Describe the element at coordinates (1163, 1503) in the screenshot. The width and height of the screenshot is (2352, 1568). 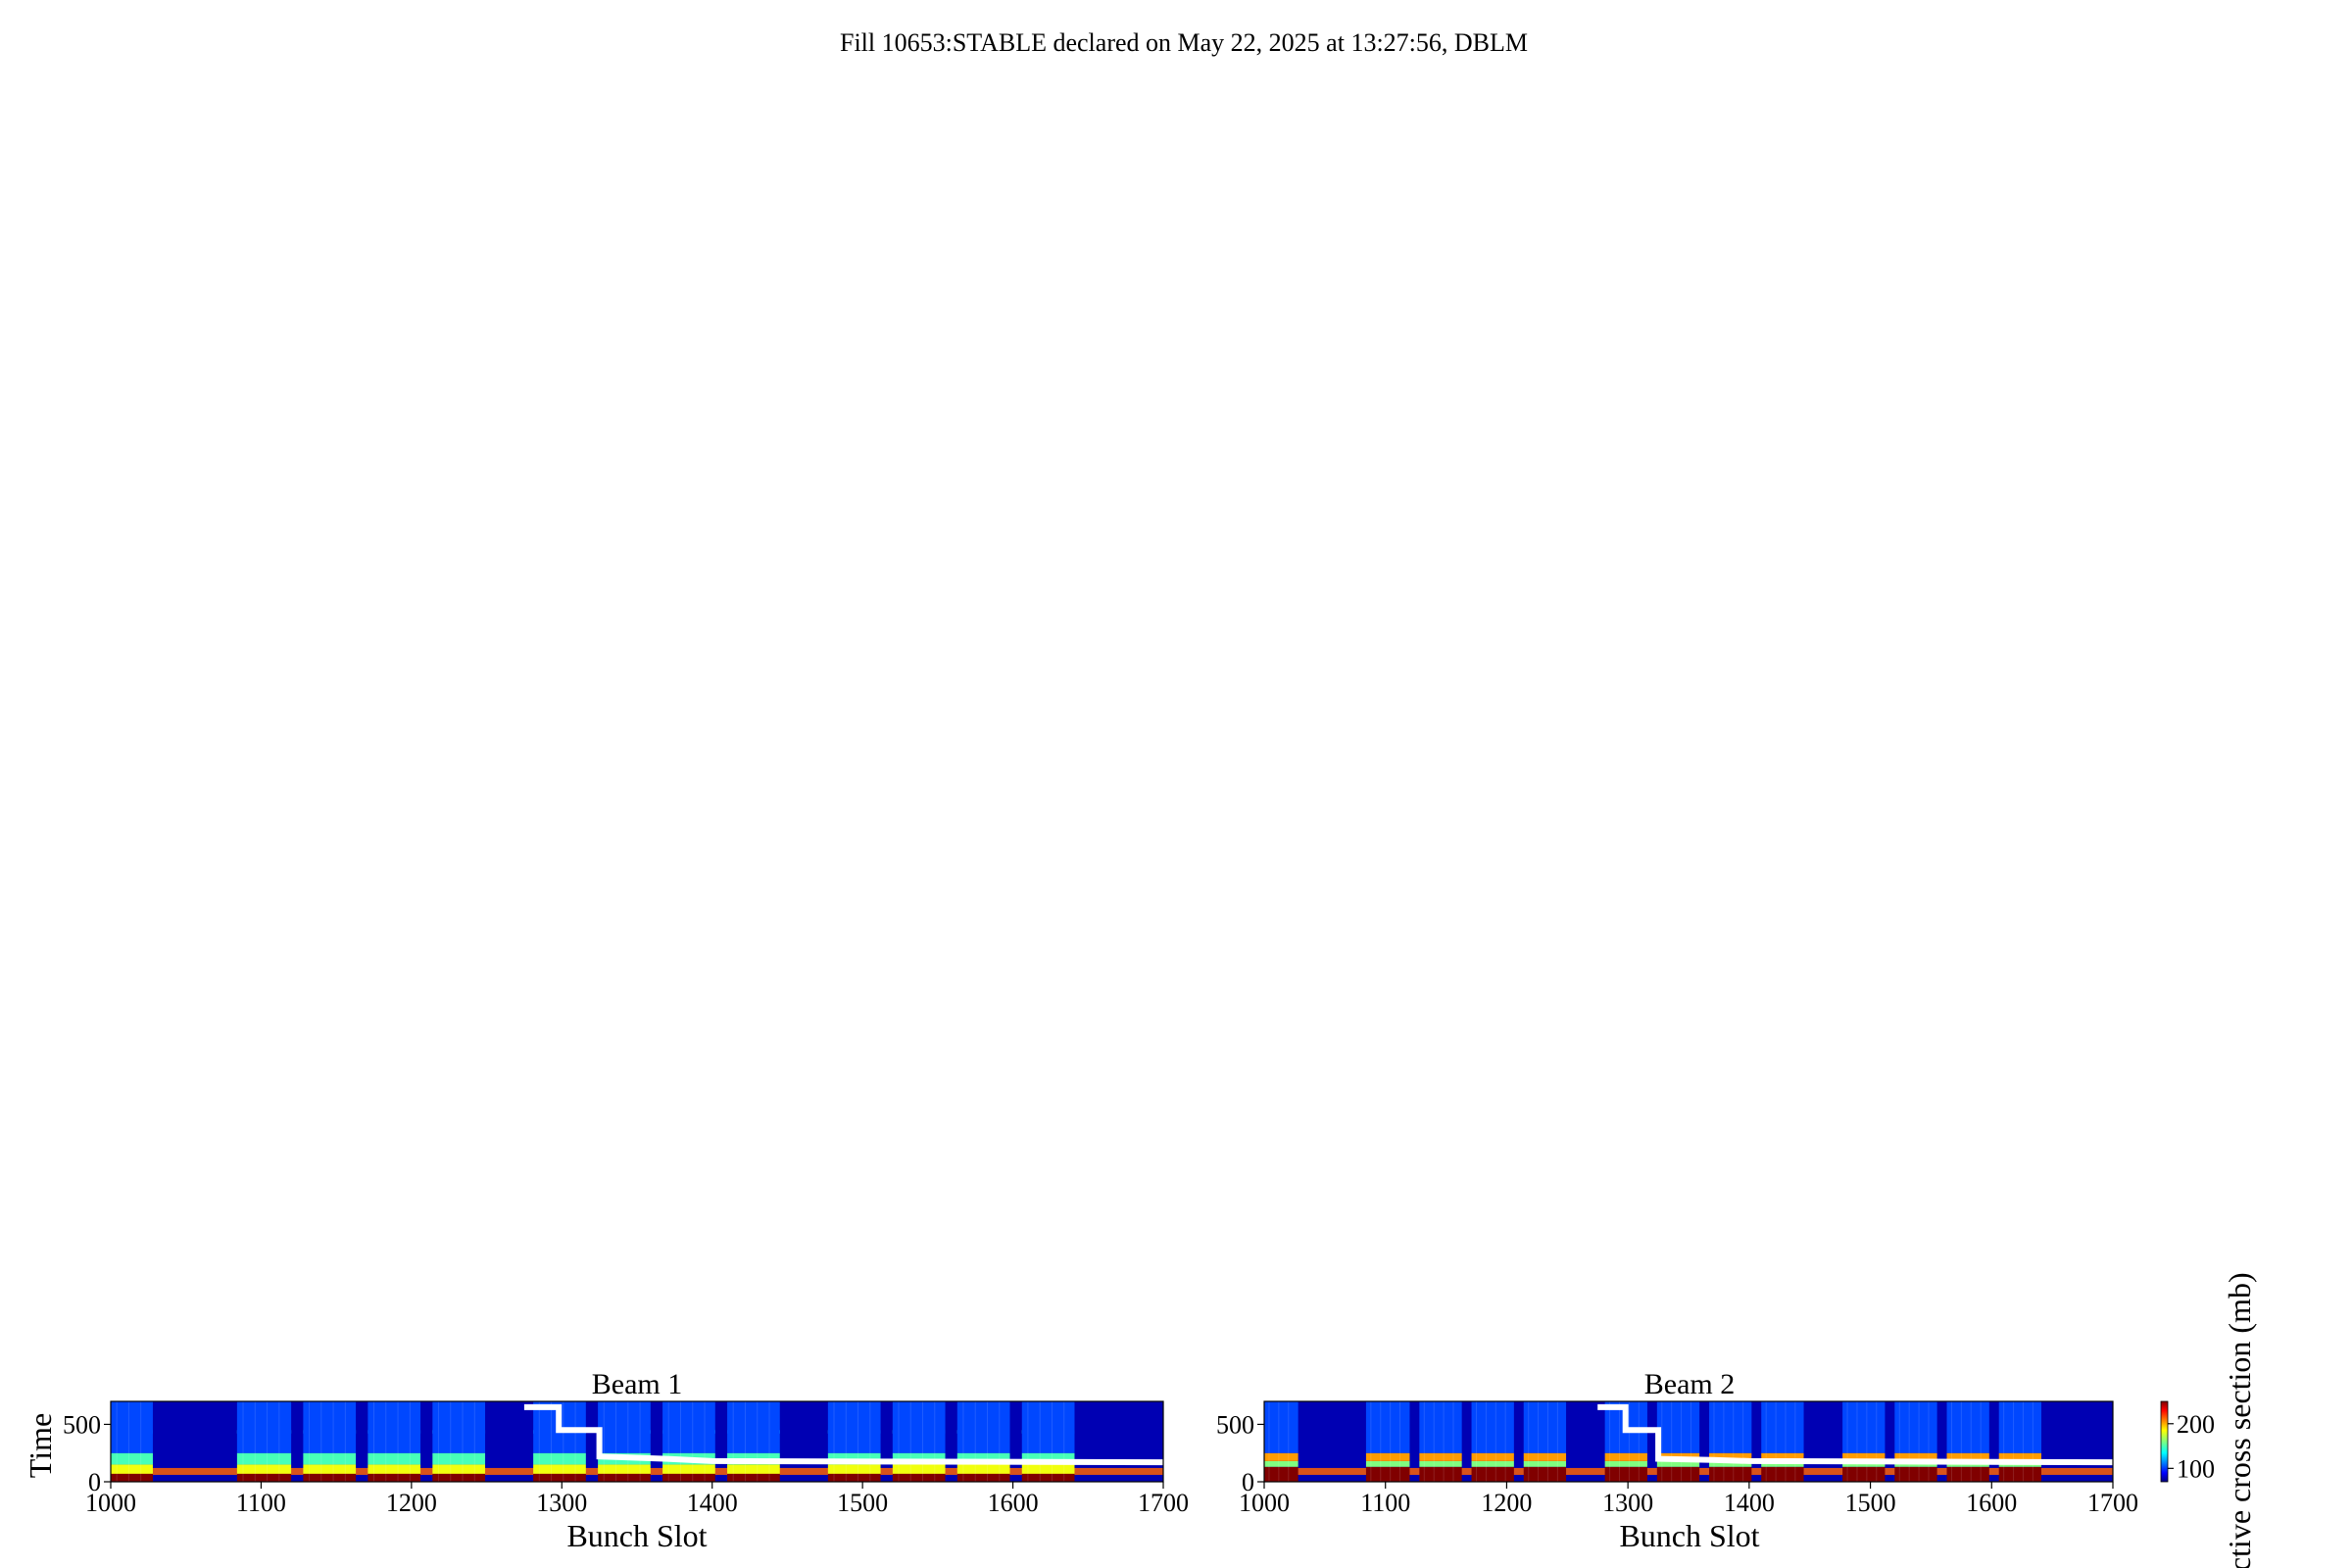
I see `x-tick-label: 1700` at that location.